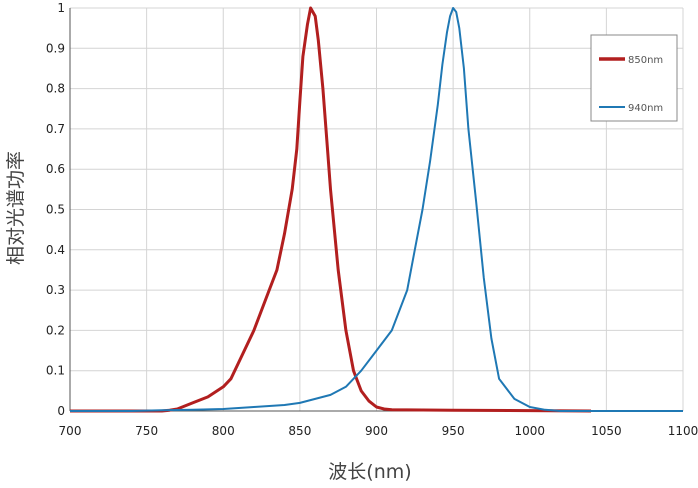 This screenshot has height=488, width=698. I want to click on x-tick-label: 750, so click(146, 431).